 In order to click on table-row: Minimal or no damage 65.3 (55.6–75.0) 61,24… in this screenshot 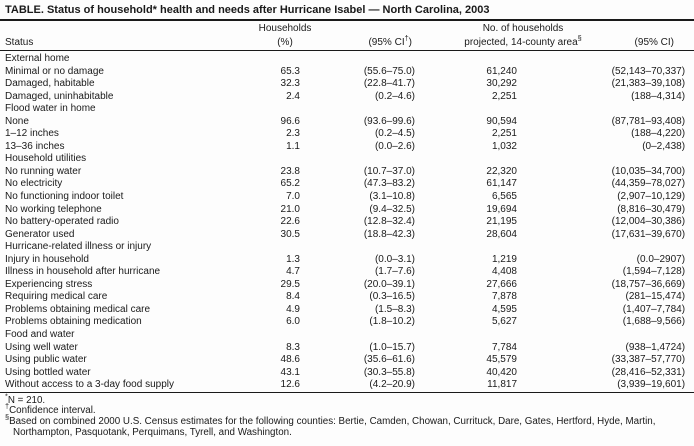, I will do `click(345, 72)`.